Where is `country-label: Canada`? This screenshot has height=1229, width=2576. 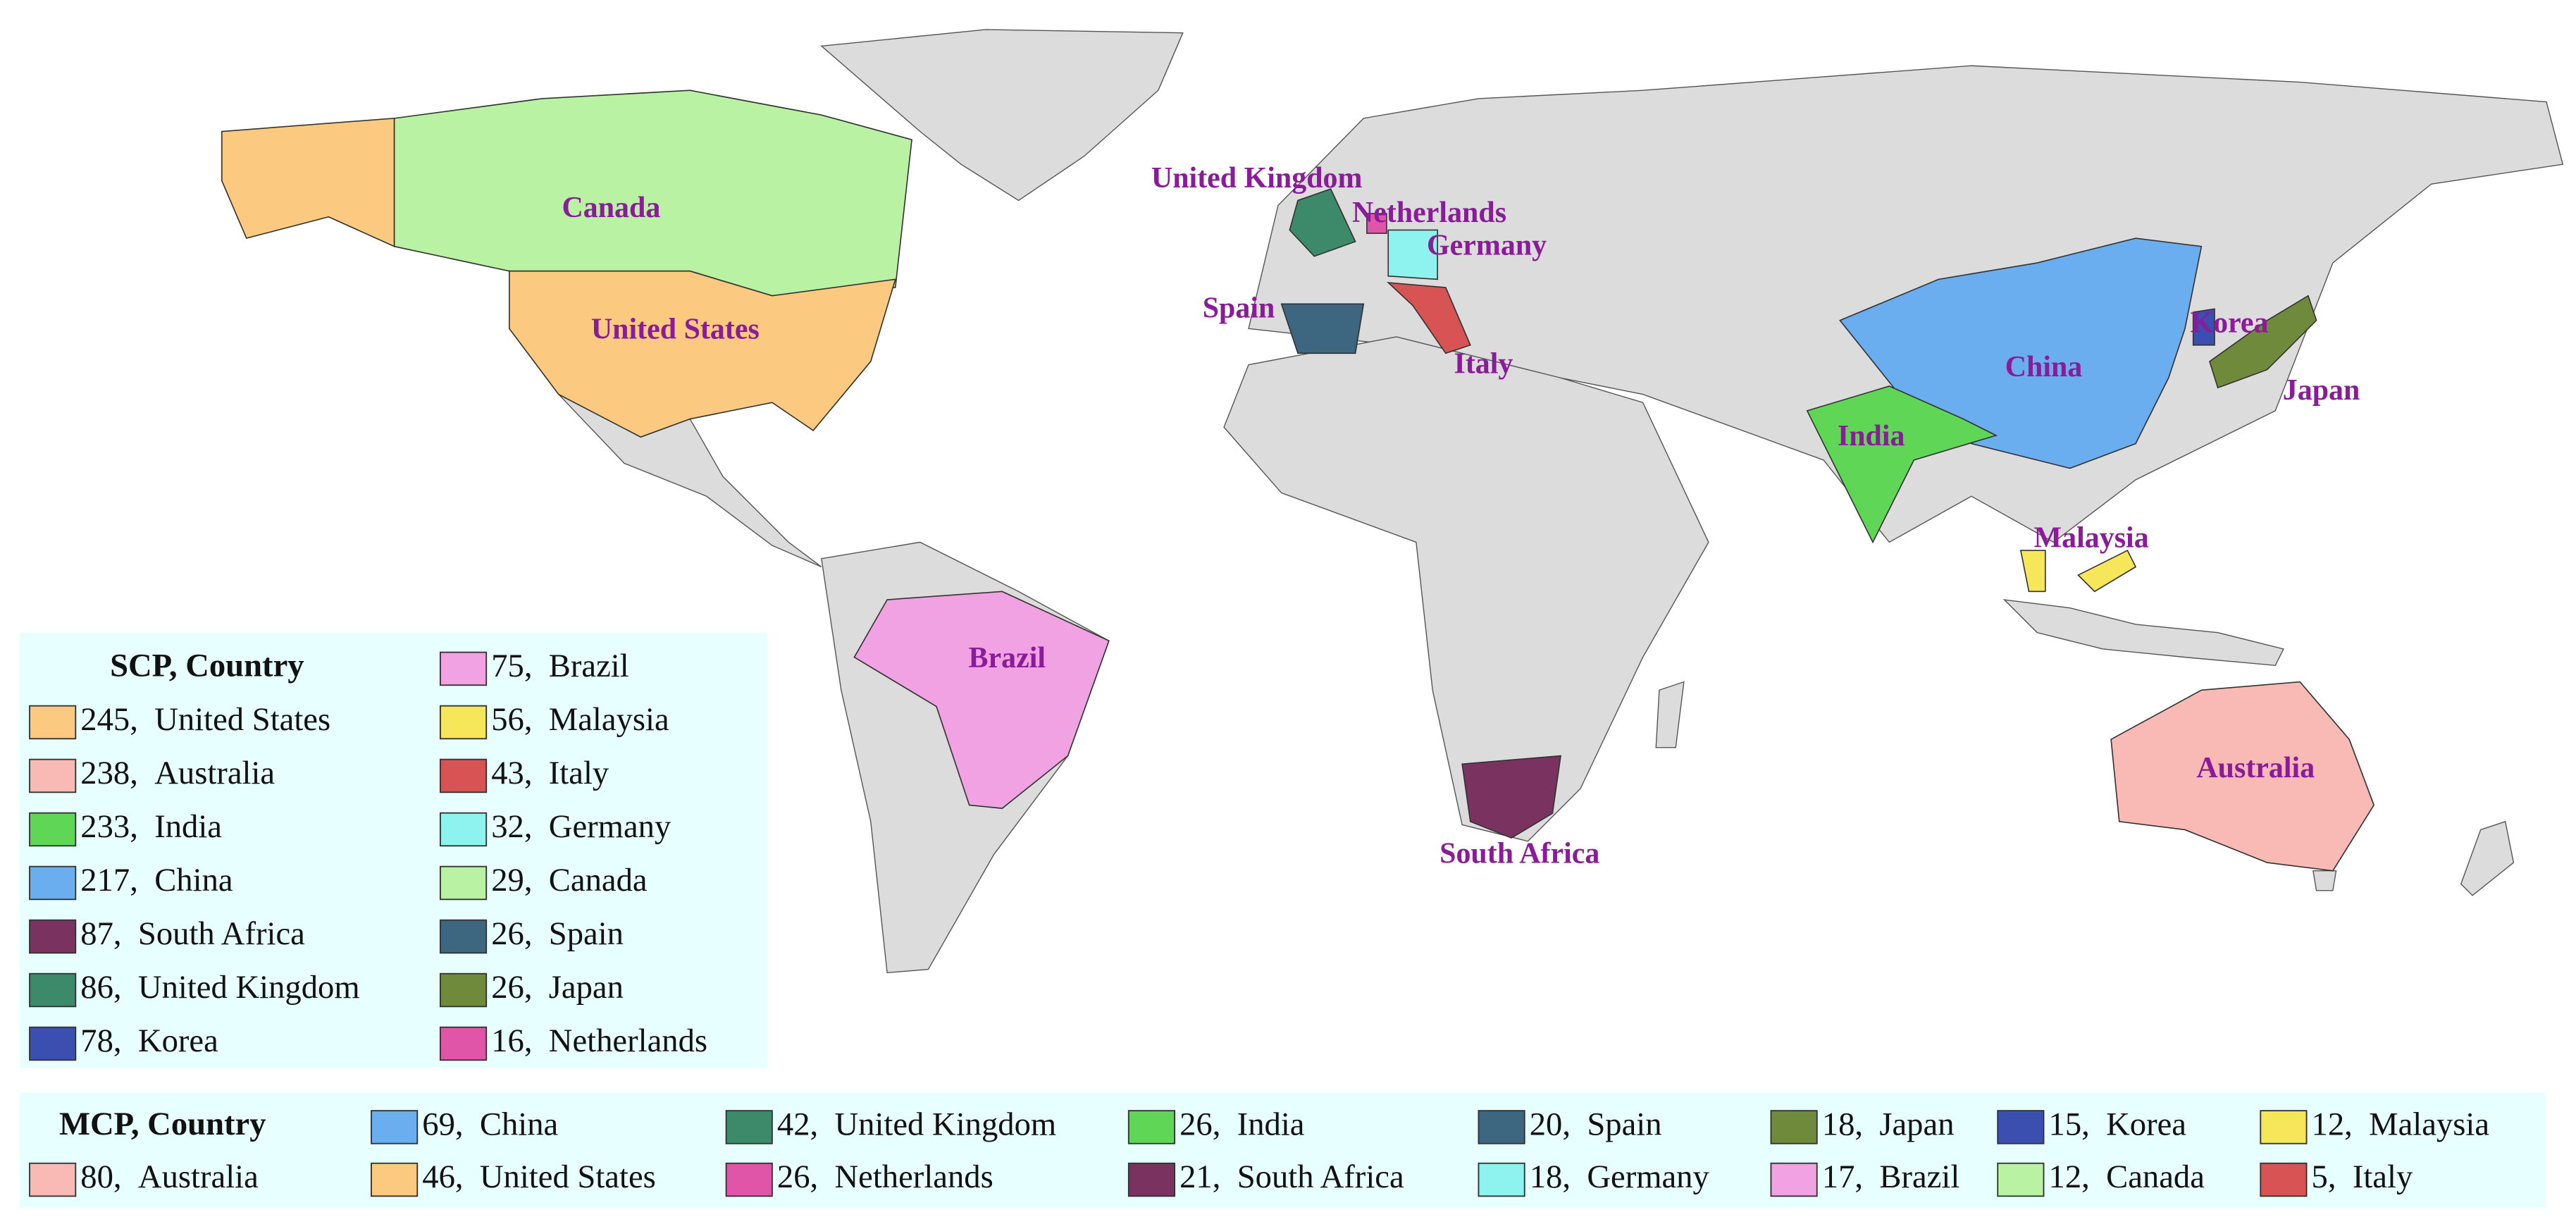
country-label: Canada is located at coordinates (611, 208).